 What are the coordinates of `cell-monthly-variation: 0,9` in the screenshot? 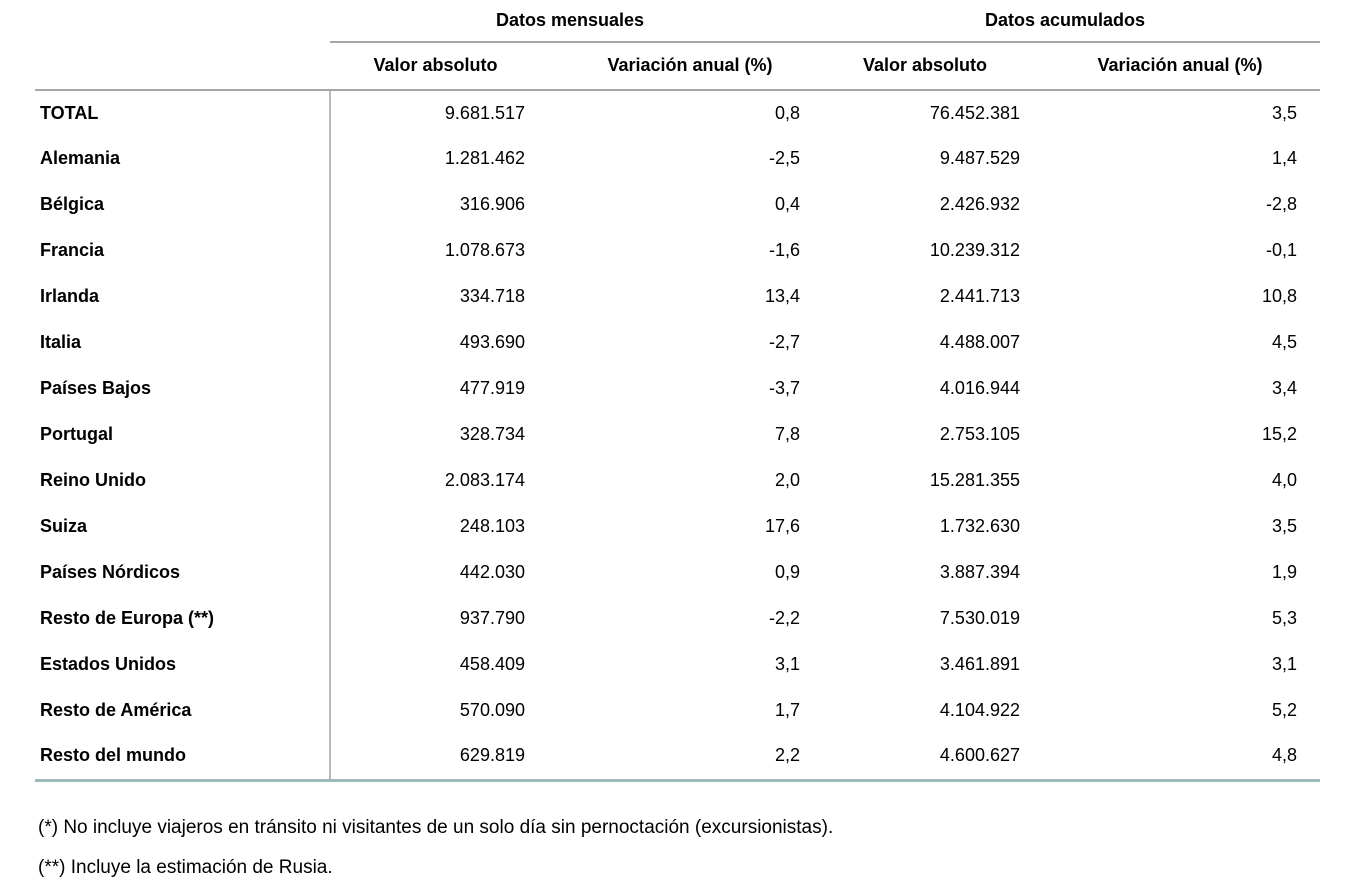 It's located at (787, 572).